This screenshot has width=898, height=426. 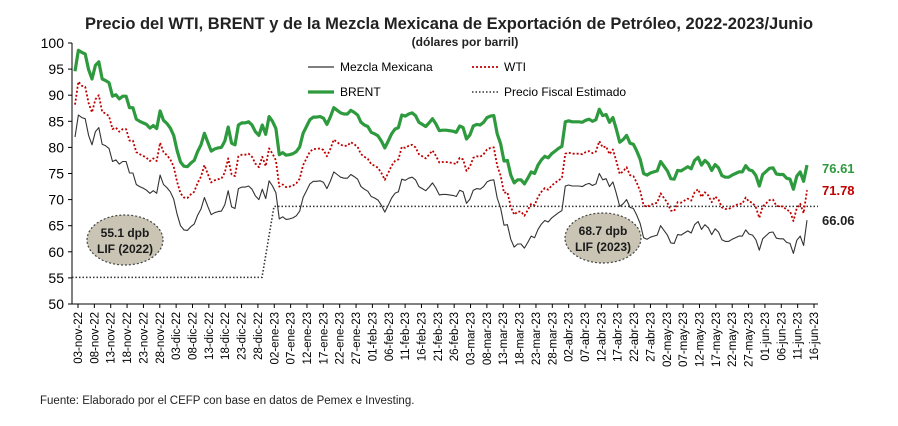 What do you see at coordinates (259, 336) in the screenshot?
I see `x-tick-label: 28-dic-22` at bounding box center [259, 336].